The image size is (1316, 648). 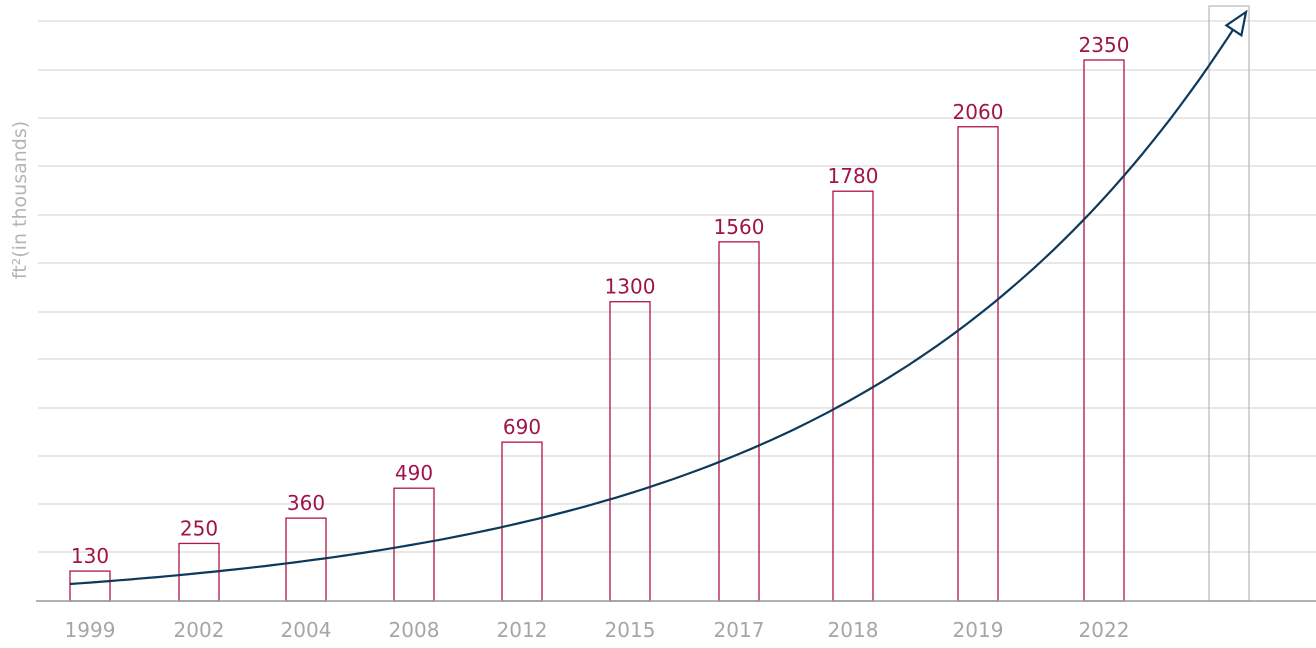 I want to click on data-label: 2350, so click(x=1104, y=45).